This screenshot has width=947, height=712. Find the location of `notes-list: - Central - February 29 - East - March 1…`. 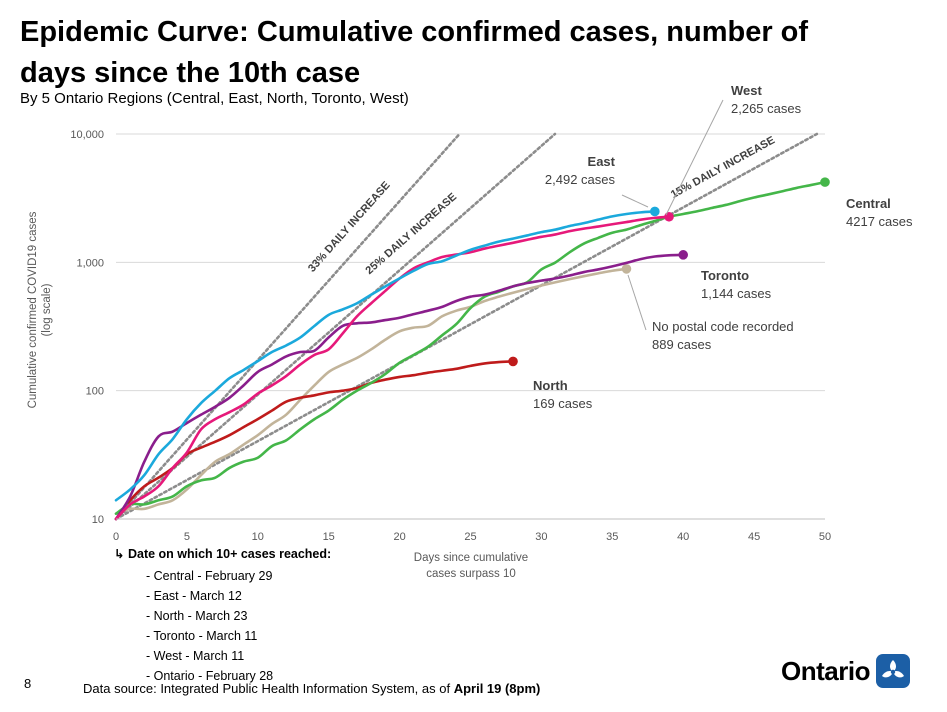

notes-list: - Central - February 29 - East - March 1… is located at coordinates (209, 626).